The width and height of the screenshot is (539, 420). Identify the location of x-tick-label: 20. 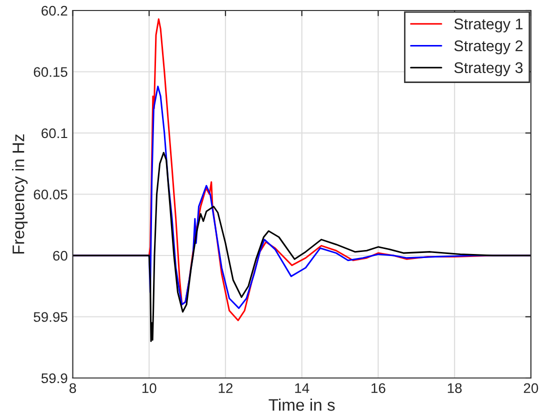
(531, 388).